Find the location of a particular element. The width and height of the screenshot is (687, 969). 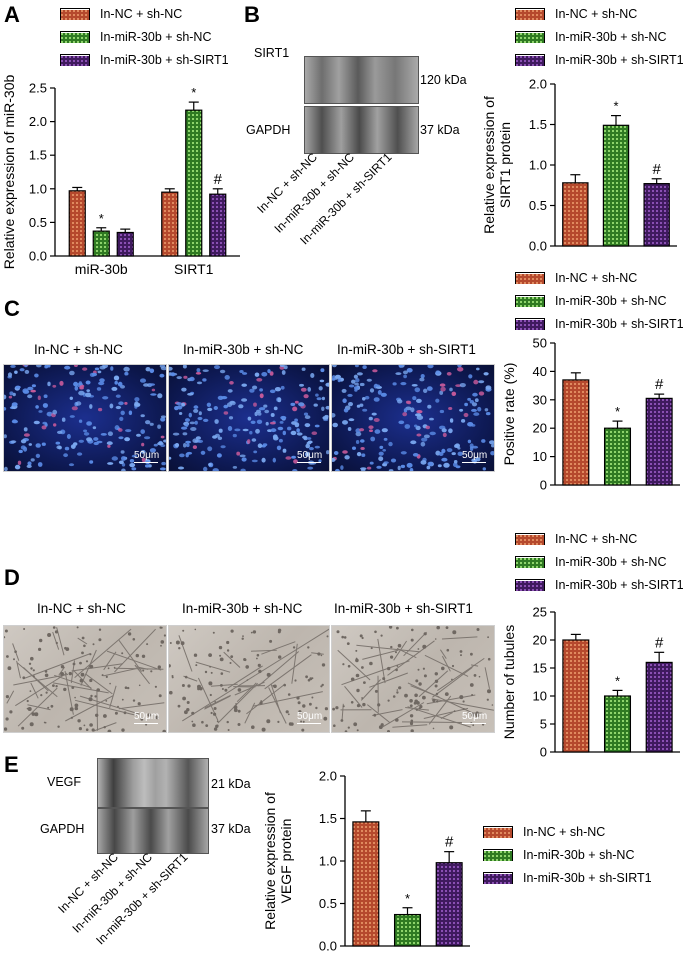

blot-label-vegf: VEGF is located at coordinates (64, 782).